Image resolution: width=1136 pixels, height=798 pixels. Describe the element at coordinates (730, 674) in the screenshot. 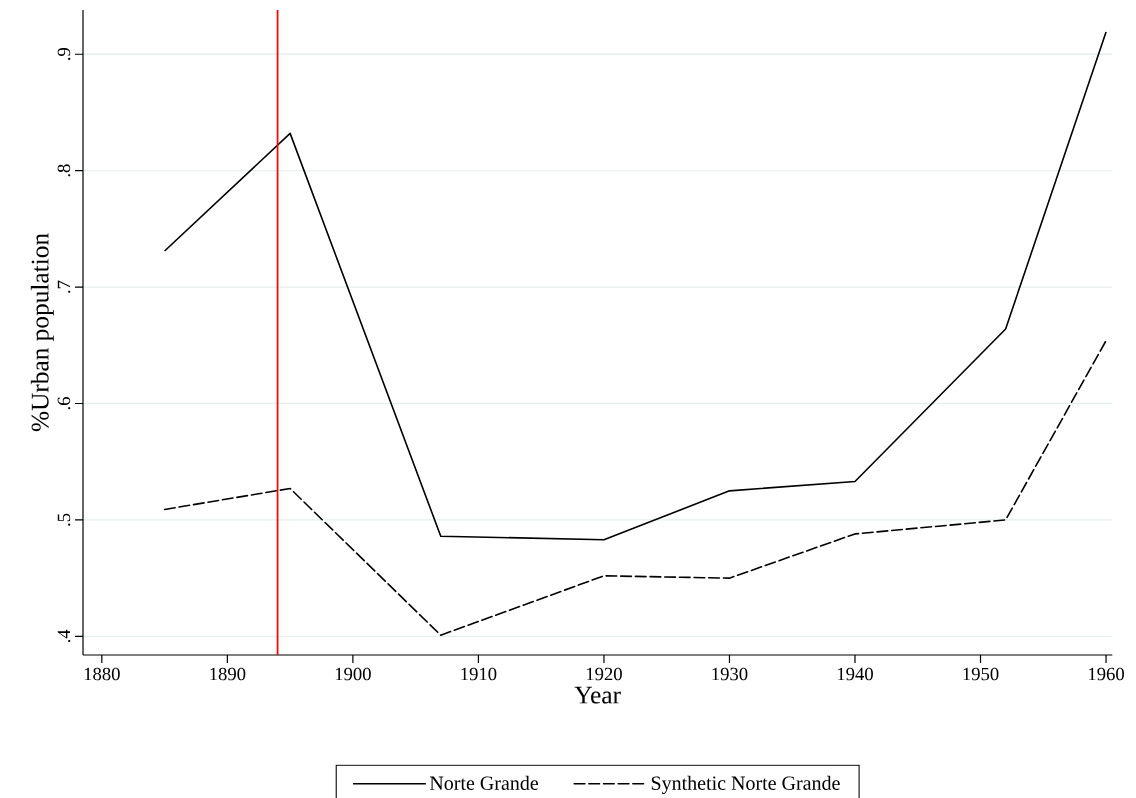

I see `x-tick-label: 1930` at that location.